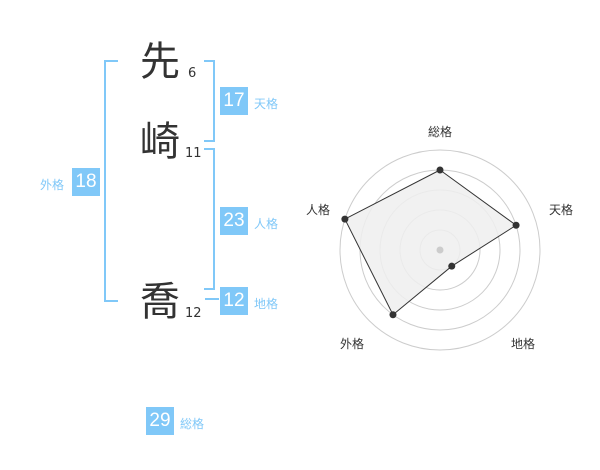 The width and height of the screenshot is (600, 470). Describe the element at coordinates (352, 344) in the screenshot. I see `axis-label-gaikaku: 外格` at that location.